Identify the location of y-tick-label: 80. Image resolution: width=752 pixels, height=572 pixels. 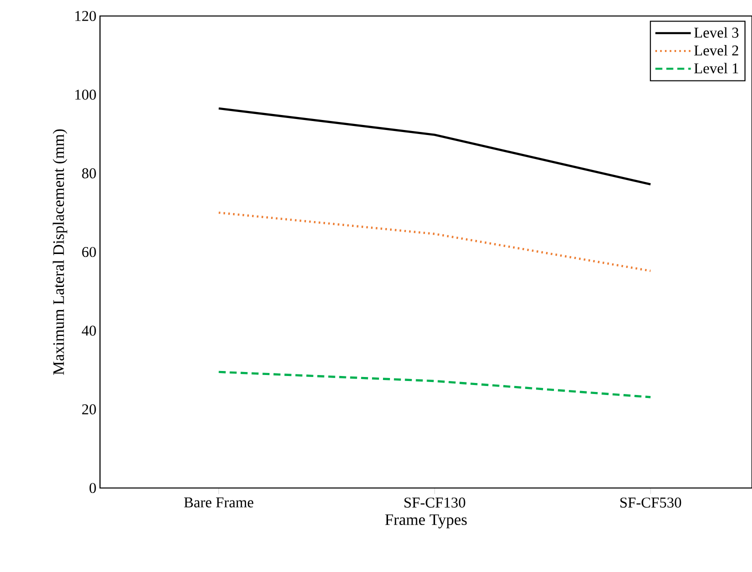
(89, 173).